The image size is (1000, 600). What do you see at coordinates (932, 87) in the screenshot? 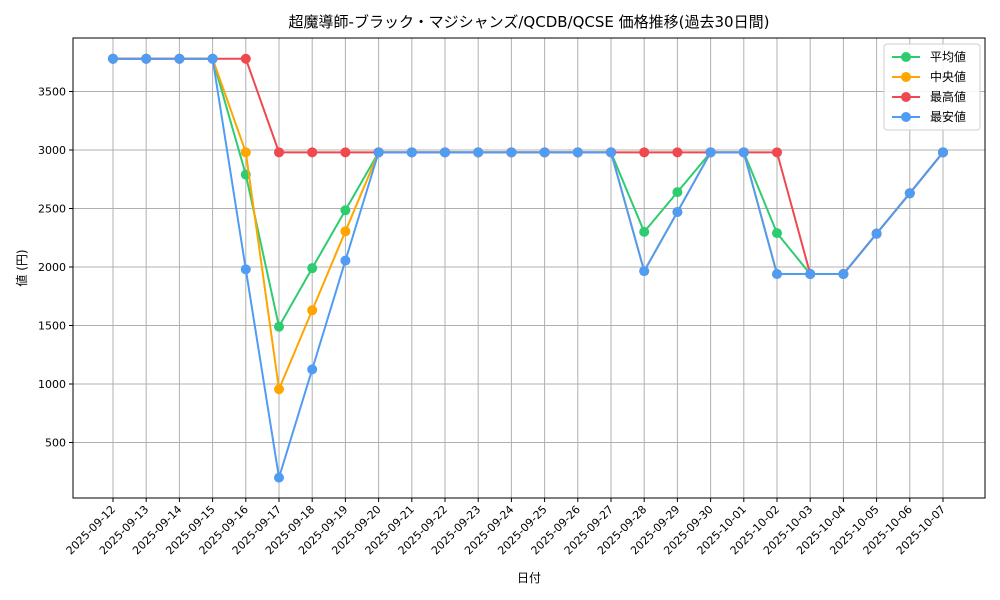
I see `legend-box` at bounding box center [932, 87].